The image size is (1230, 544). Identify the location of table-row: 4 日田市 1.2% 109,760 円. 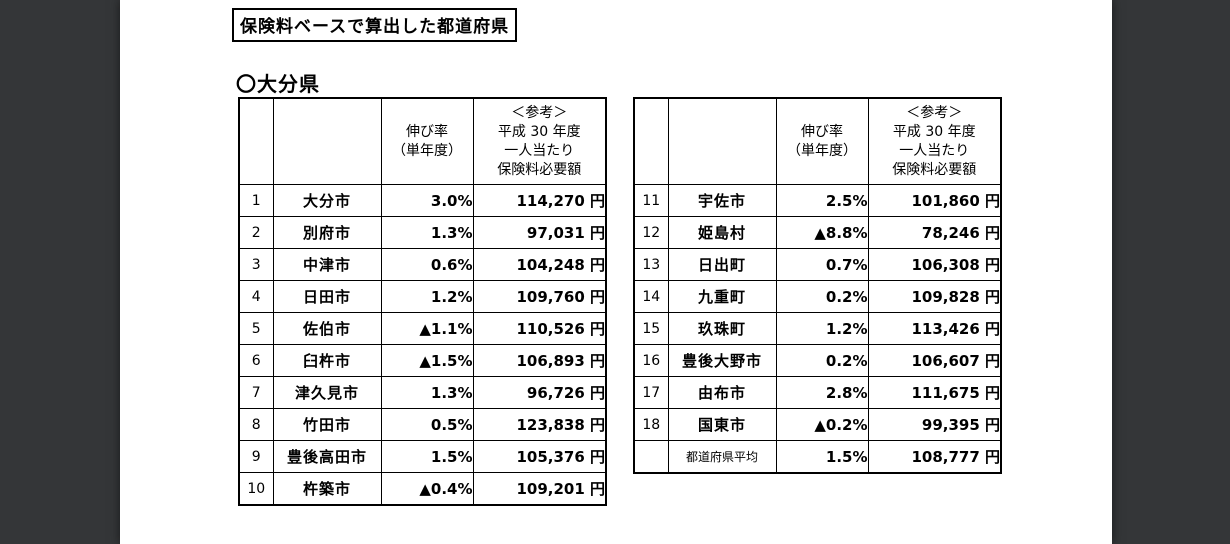
(422, 296).